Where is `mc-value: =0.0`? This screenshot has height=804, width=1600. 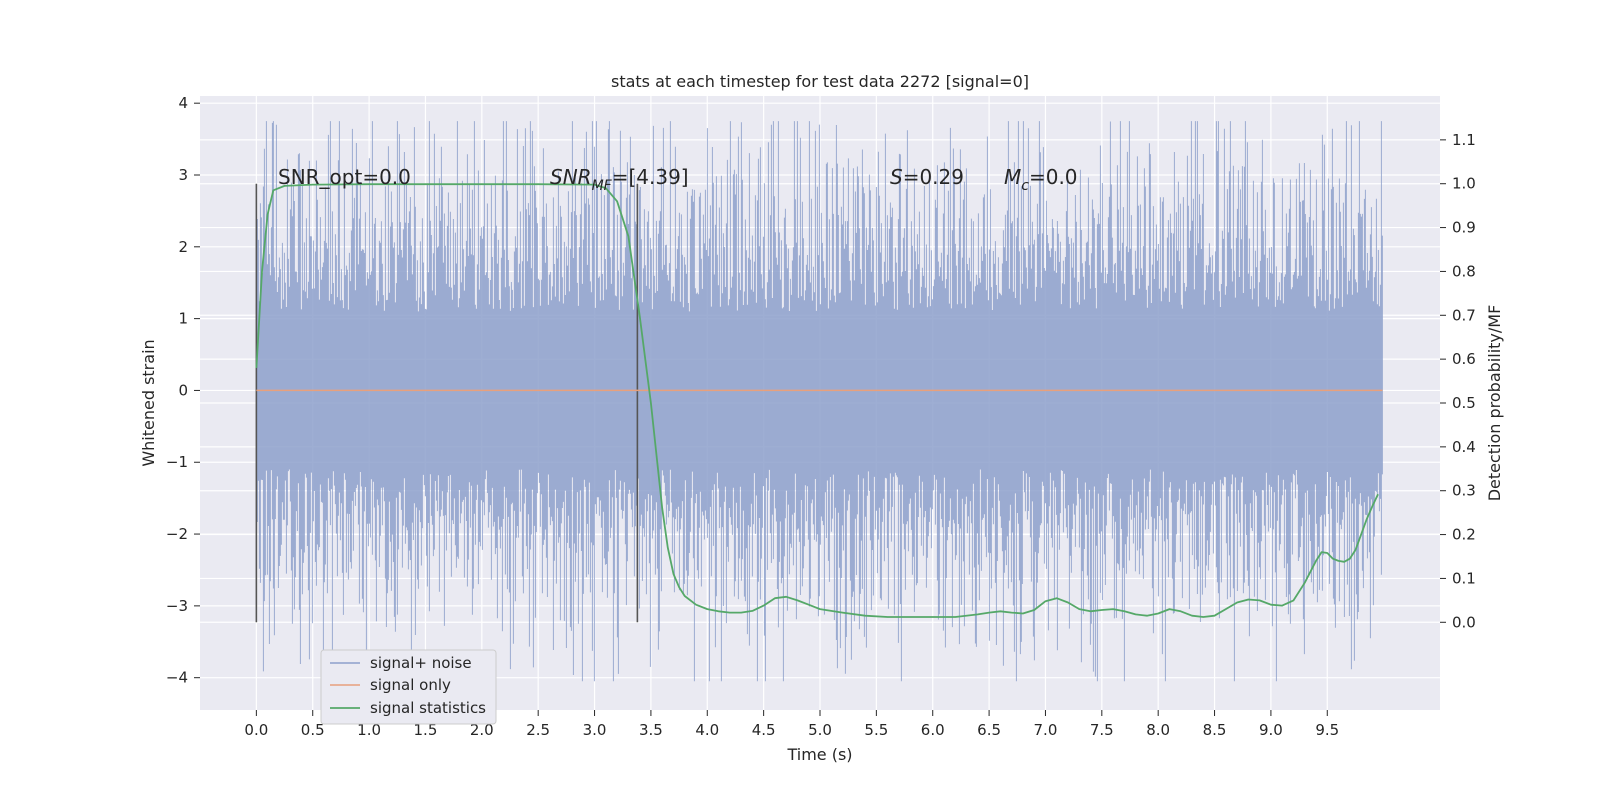
mc-value: =0.0 is located at coordinates (1053, 177).